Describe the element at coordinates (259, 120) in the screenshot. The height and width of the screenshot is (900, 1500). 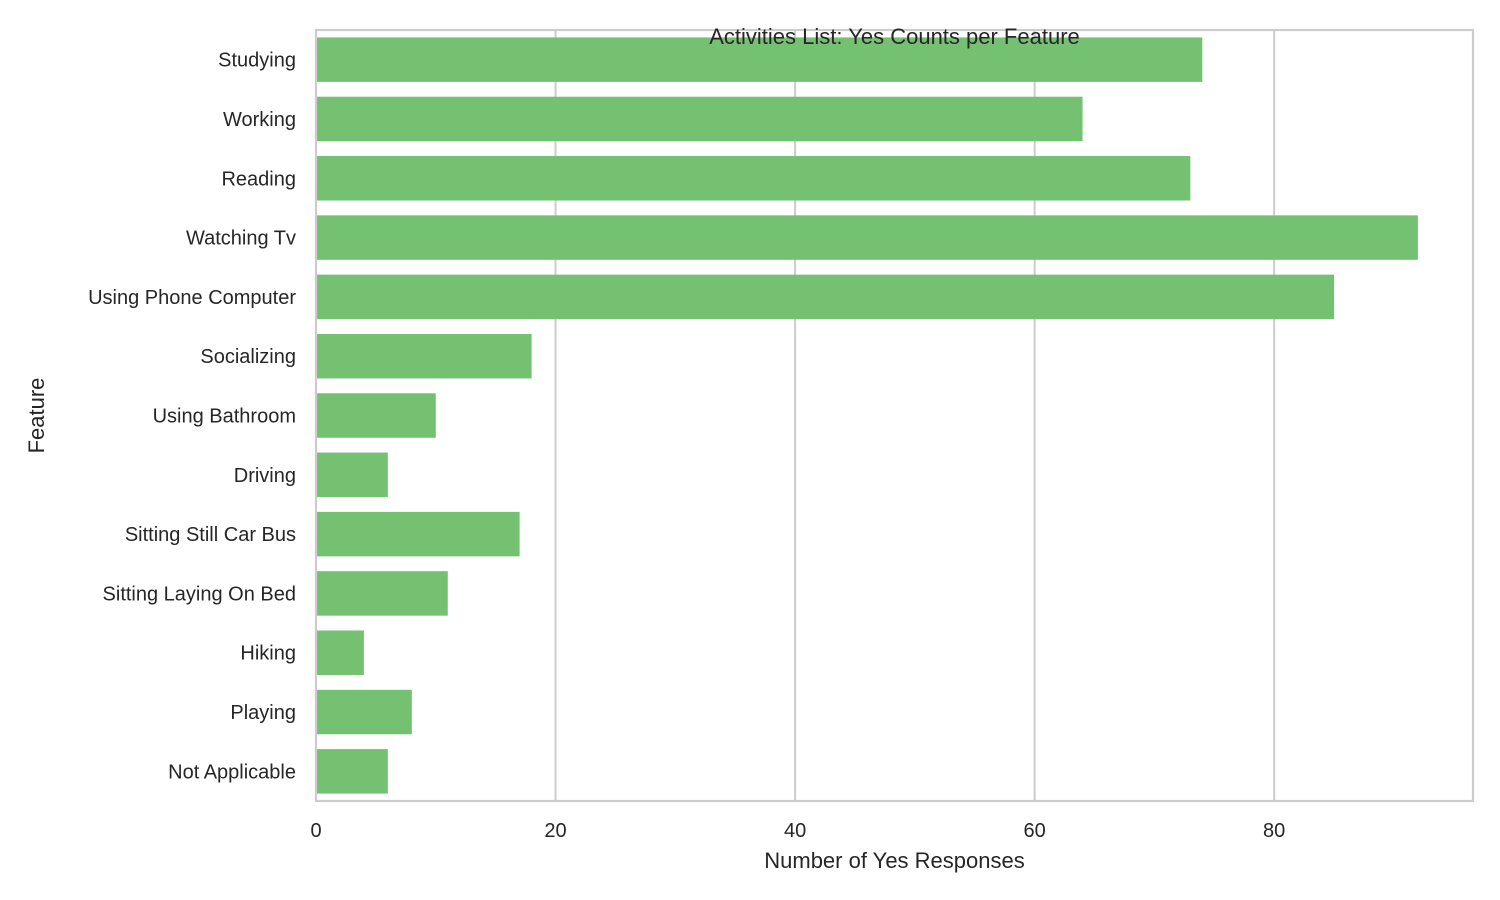
I see `y-tick-label-working: Working` at that location.